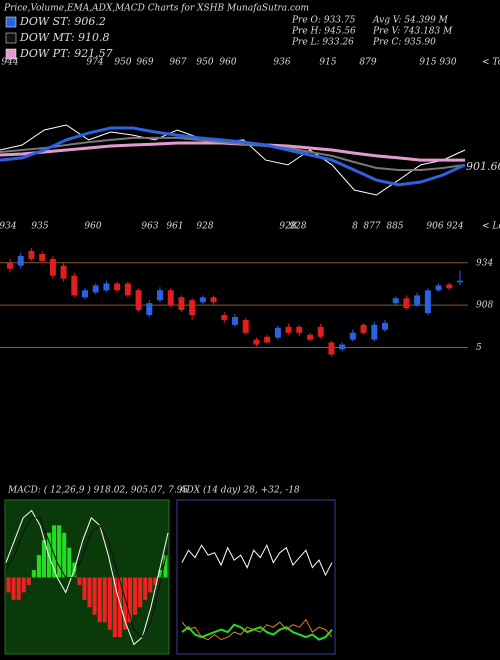 Image resolution: width=500 pixels, height=660 pixels. What do you see at coordinates (483, 166) in the screenshot?
I see `end-label: 901.60` at bounding box center [483, 166].